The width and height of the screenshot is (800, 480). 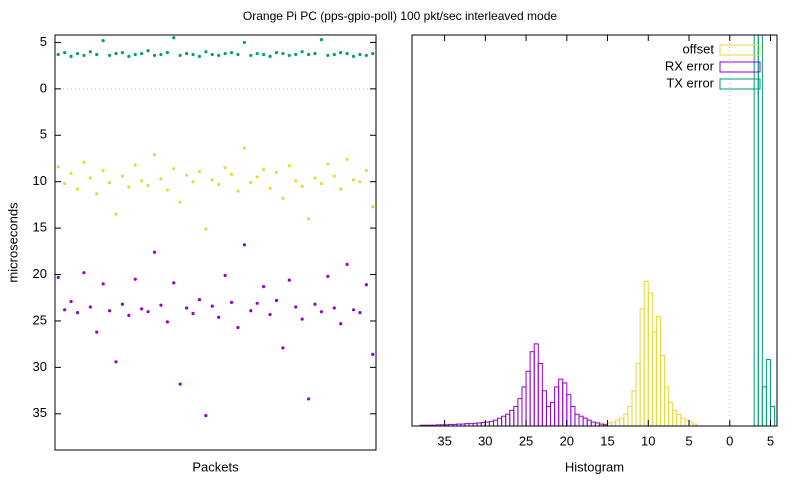 What do you see at coordinates (40, 366) in the screenshot?
I see `y-tick-label: 30` at bounding box center [40, 366].